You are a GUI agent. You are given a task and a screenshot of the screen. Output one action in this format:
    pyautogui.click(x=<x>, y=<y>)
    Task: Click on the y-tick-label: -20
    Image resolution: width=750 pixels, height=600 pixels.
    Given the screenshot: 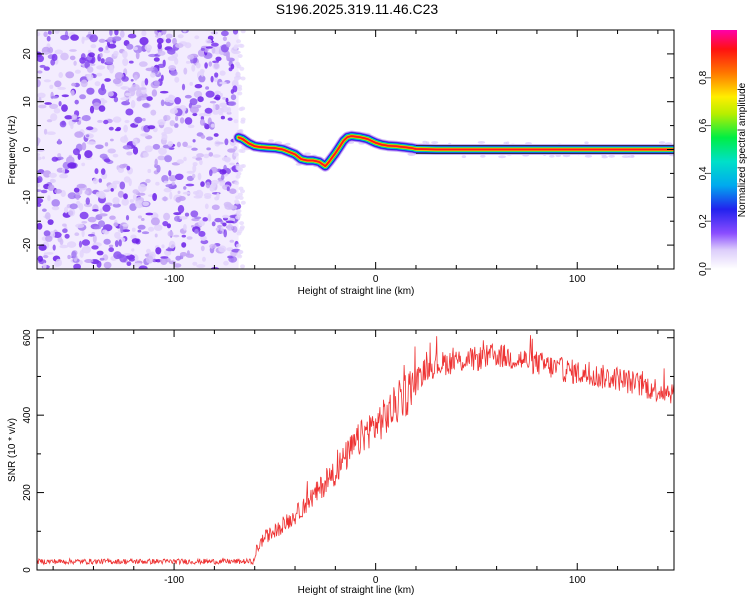 What is the action you would take?
    pyautogui.click(x=27, y=244)
    